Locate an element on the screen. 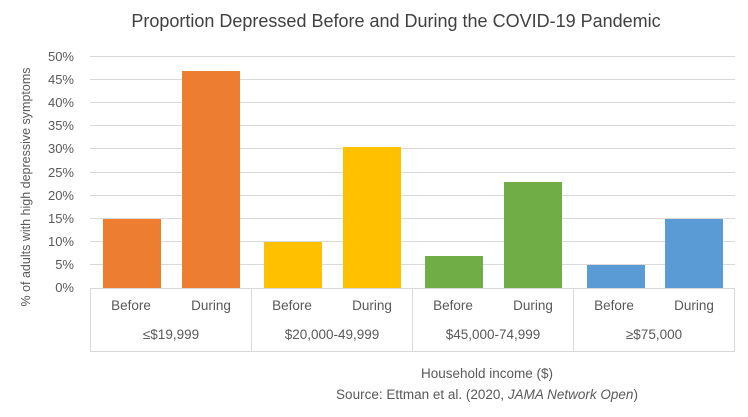 The width and height of the screenshot is (748, 417). y-tick-label: 30% is located at coordinates (60, 149).